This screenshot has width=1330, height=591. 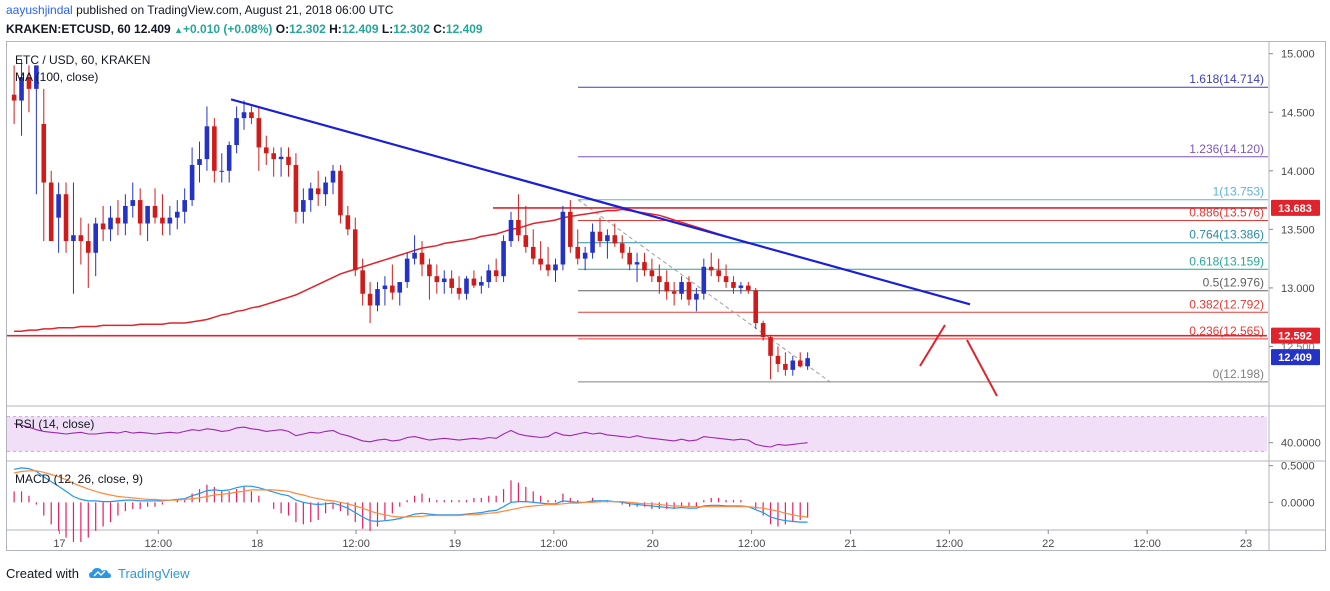 I want to click on fib-level-label: 1.236(14.120), so click(x=1226, y=149).